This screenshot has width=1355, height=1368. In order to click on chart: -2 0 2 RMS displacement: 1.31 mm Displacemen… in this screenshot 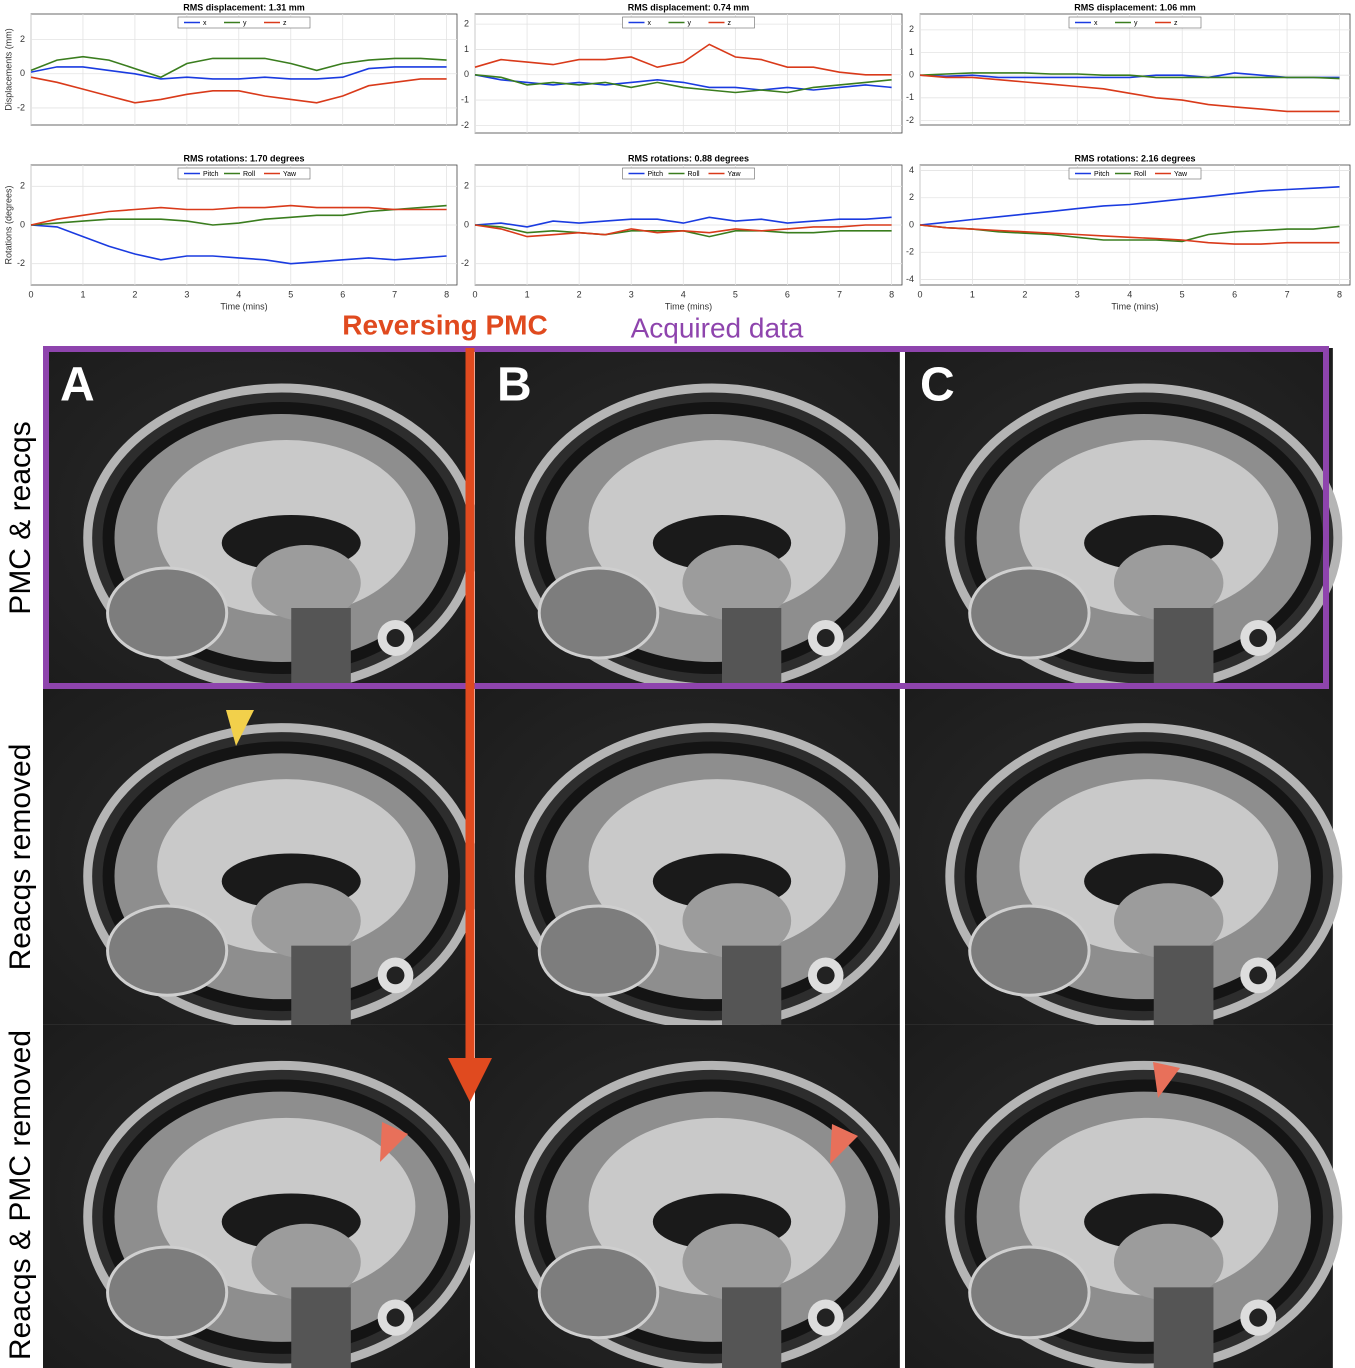, I will do `click(230, 64)`.